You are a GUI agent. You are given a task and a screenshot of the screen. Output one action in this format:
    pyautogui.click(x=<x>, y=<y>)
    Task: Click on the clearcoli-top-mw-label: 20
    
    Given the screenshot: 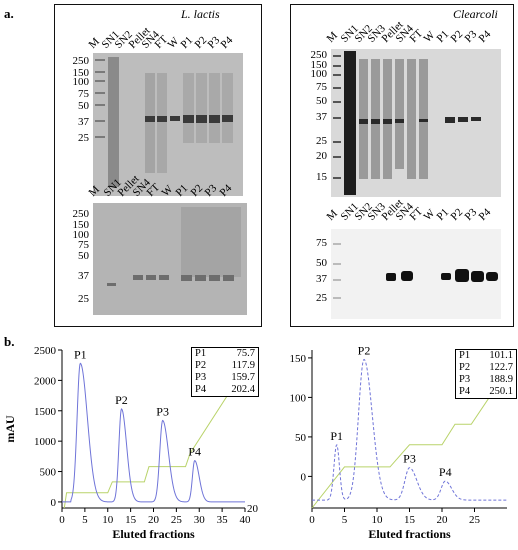 What is the action you would take?
    pyautogui.click(x=321, y=156)
    